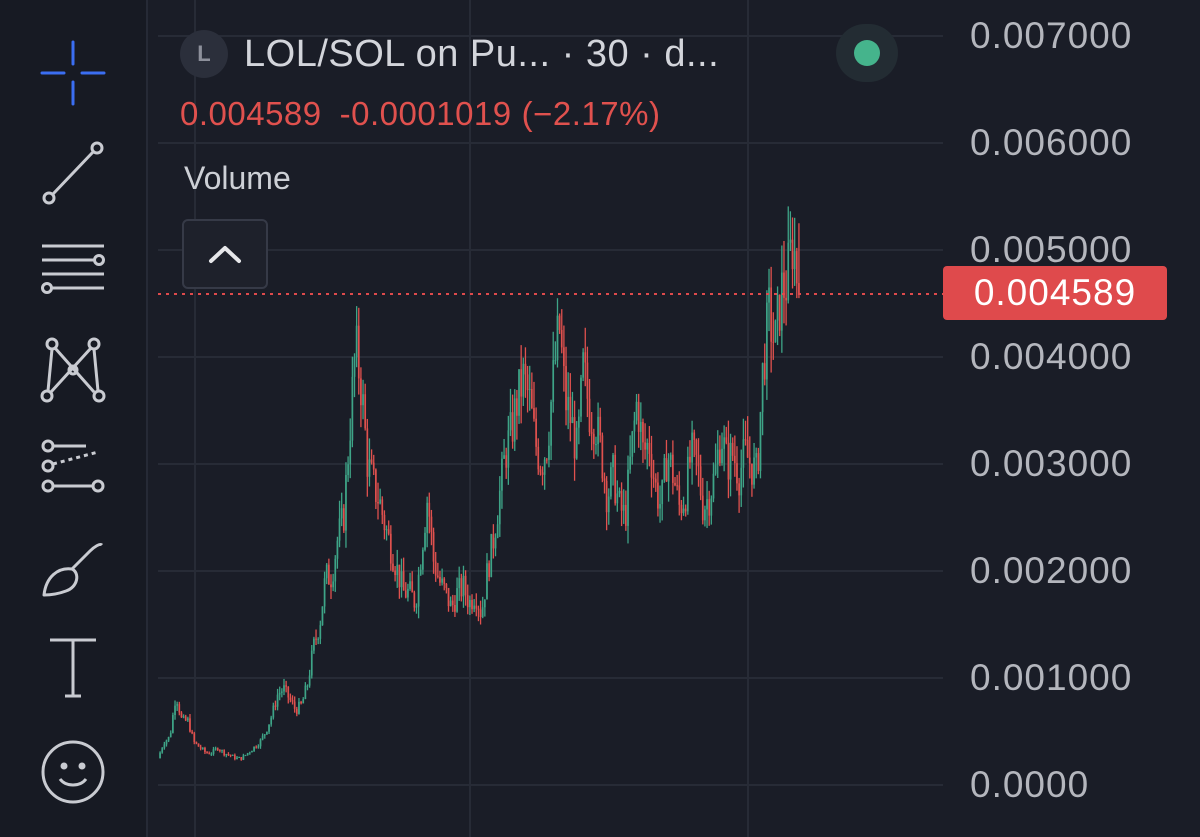 This screenshot has width=1200, height=837. I want to click on prediction-tool, so click(73, 469).